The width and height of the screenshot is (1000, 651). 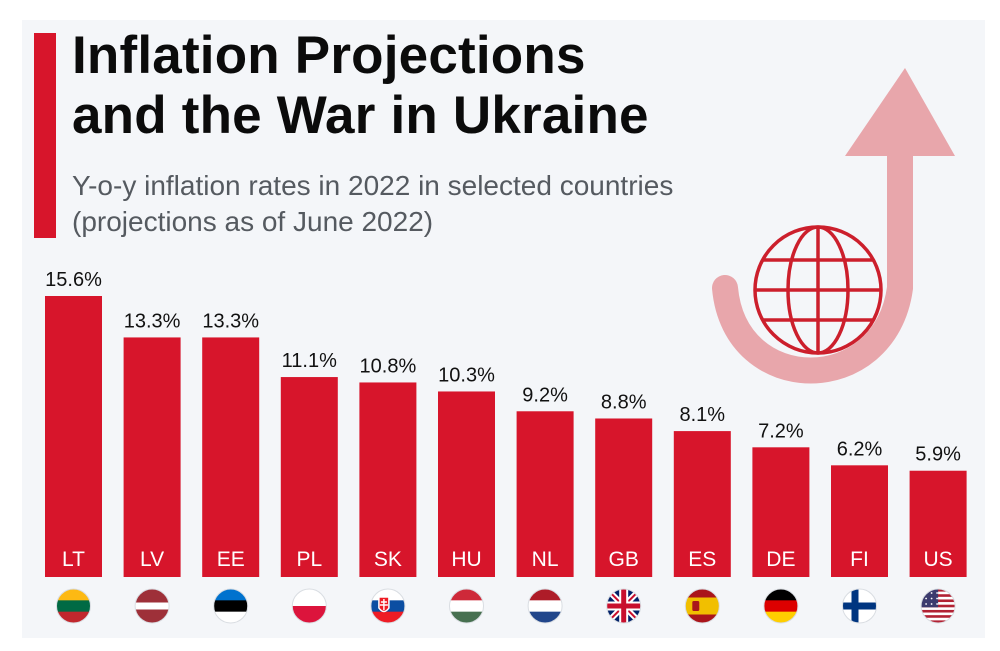 What do you see at coordinates (702, 504) in the screenshot?
I see `bar-es` at bounding box center [702, 504].